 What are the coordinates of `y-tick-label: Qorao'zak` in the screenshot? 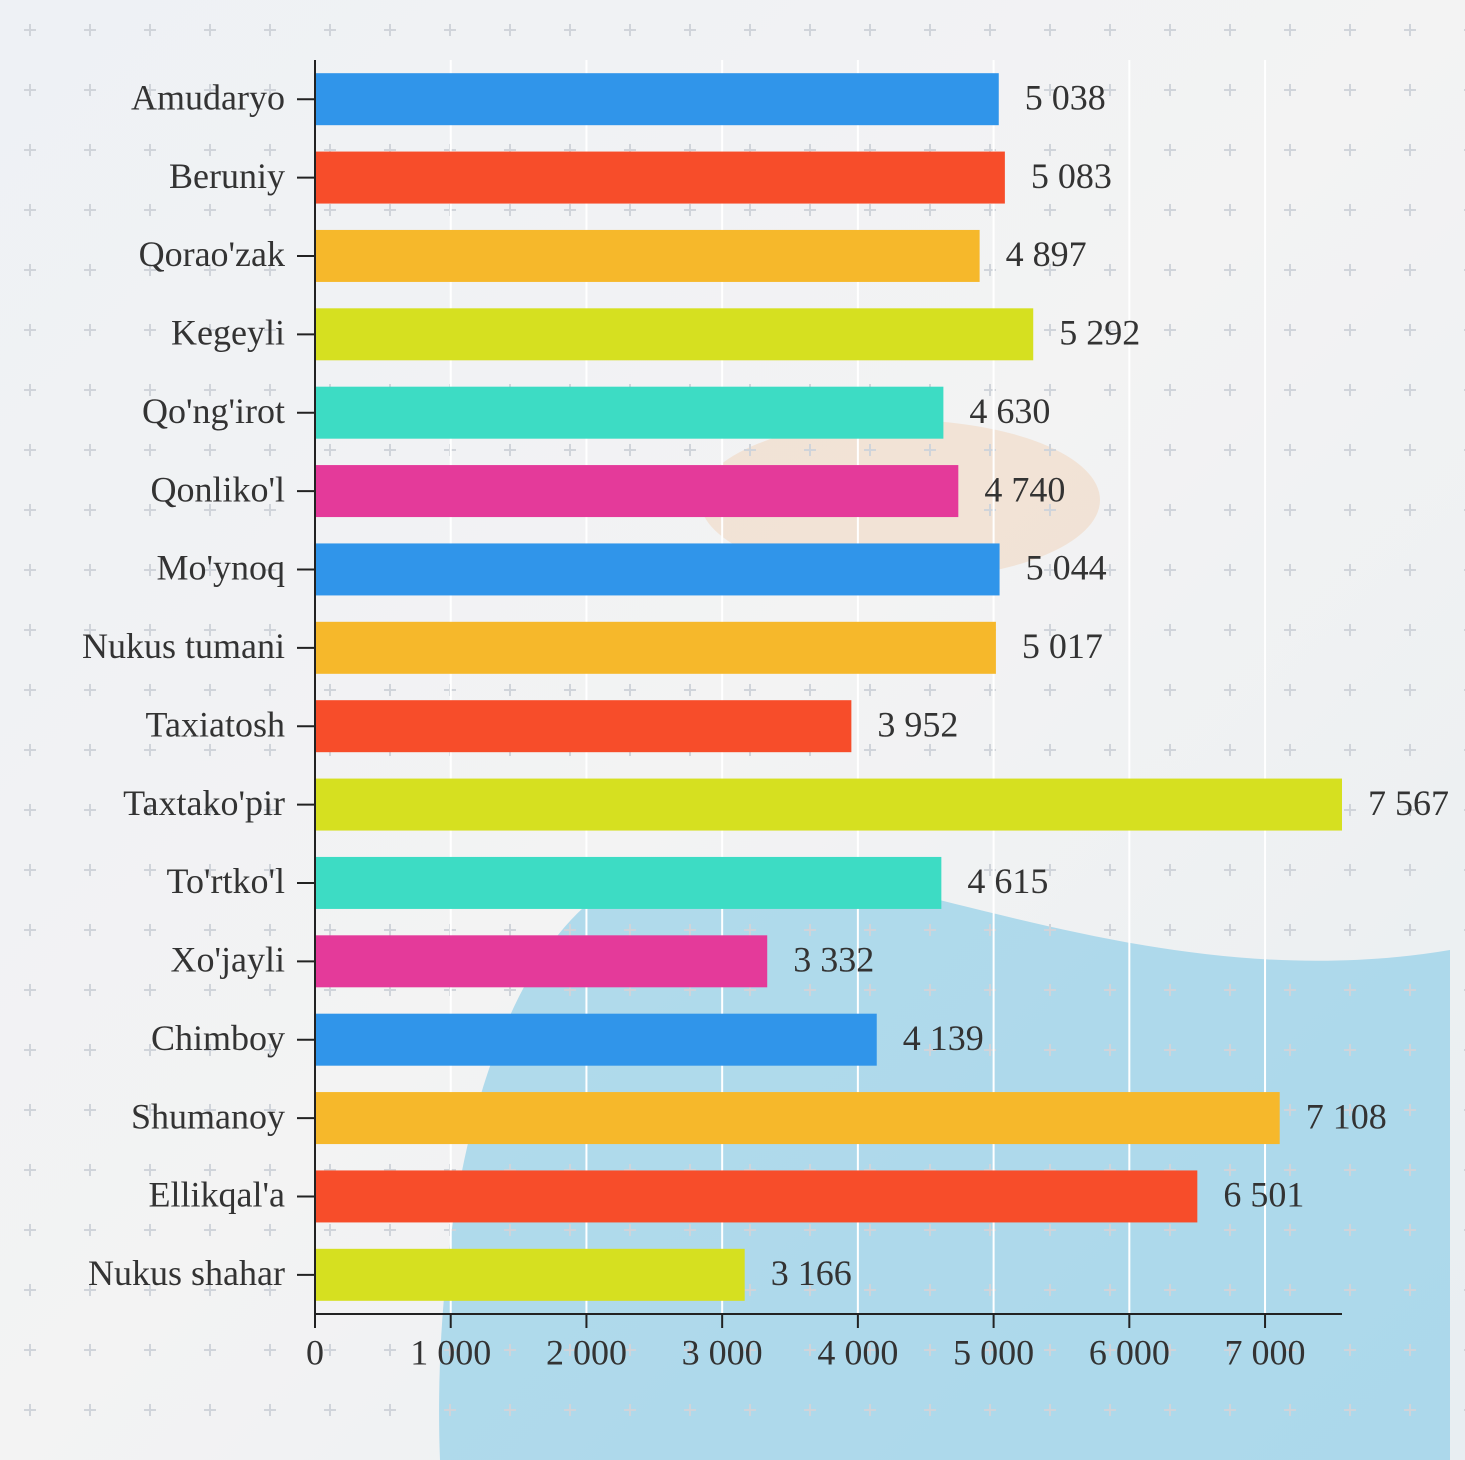 It's located at (212, 254).